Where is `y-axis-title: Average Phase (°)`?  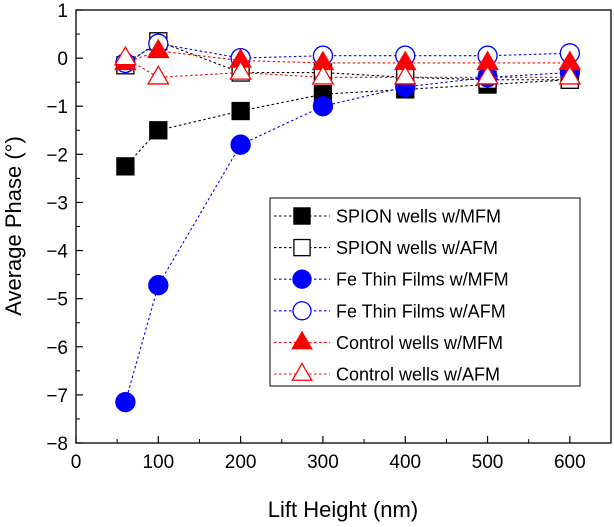 y-axis-title: Average Phase (°) is located at coordinates (13, 226).